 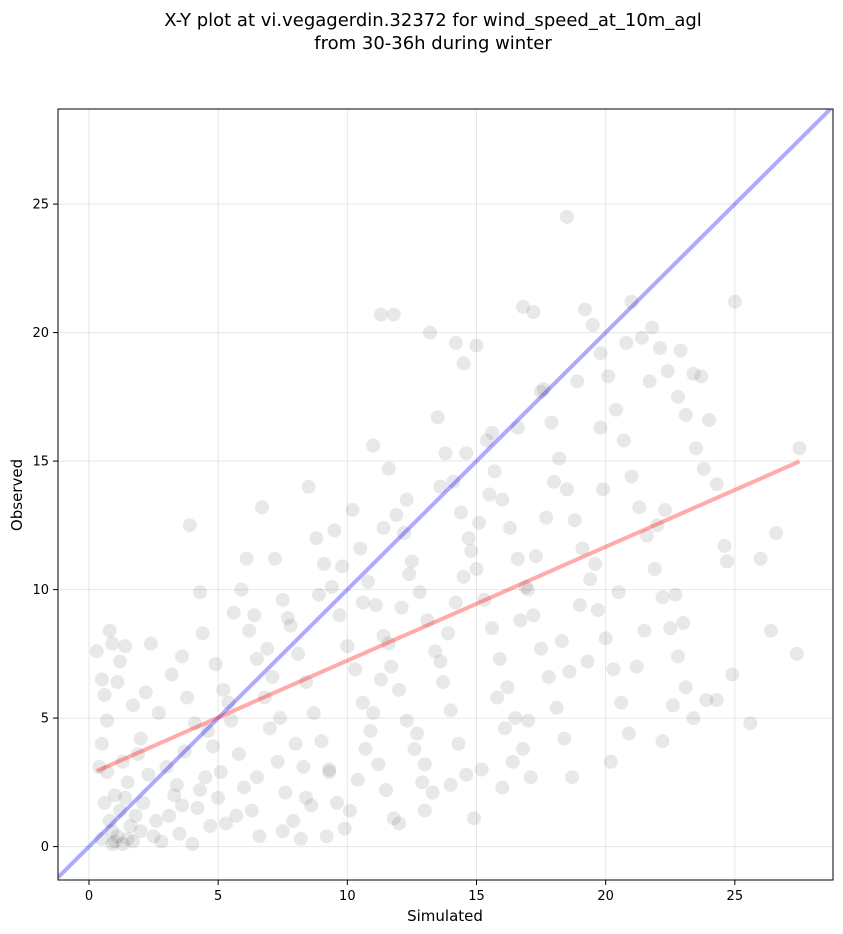 I want to click on chart-title-line-2: from 30-36h during winter, so click(x=433, y=43).